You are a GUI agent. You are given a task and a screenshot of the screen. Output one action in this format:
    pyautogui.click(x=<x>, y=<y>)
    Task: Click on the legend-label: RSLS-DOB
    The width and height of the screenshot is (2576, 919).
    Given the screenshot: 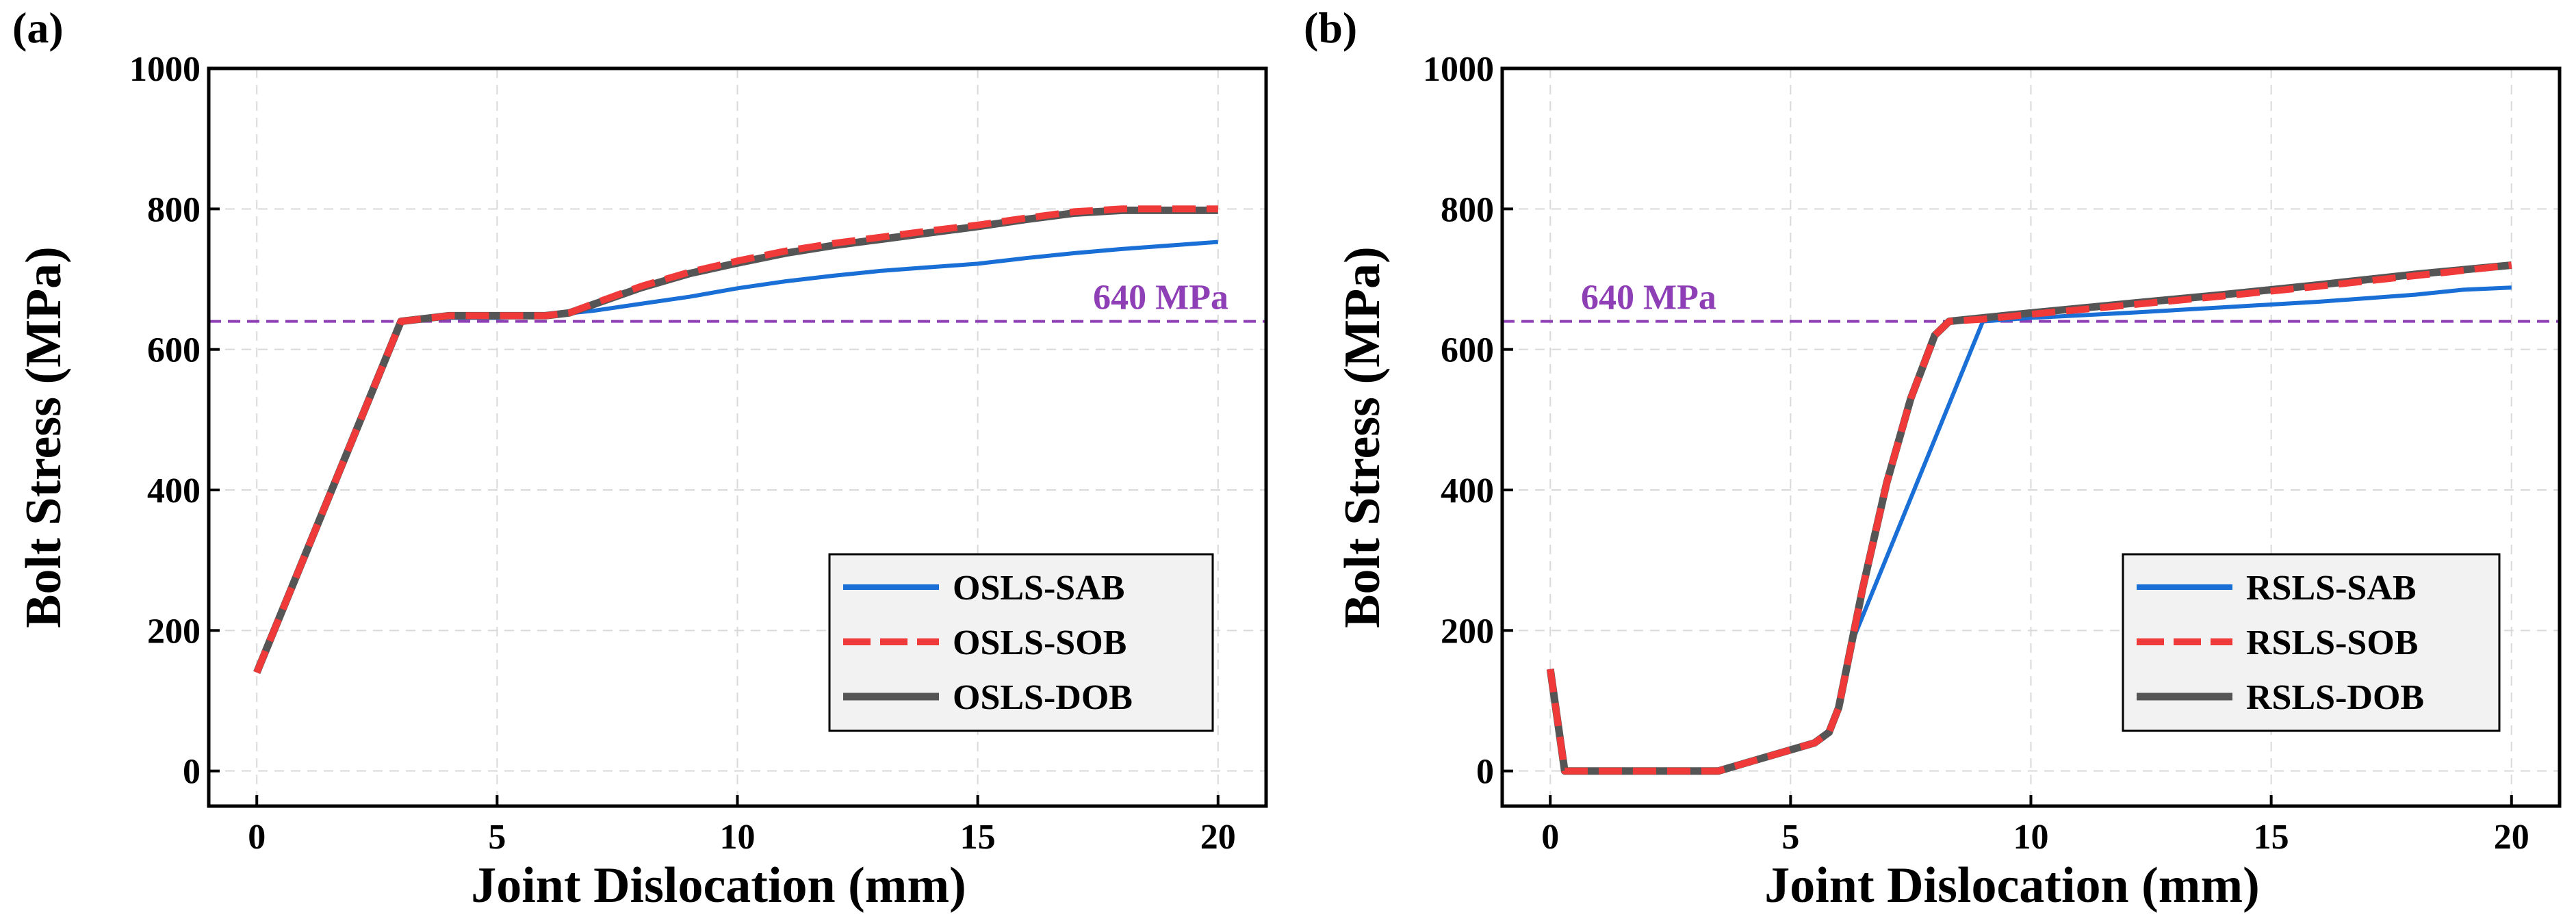 What is the action you would take?
    pyautogui.click(x=2335, y=697)
    